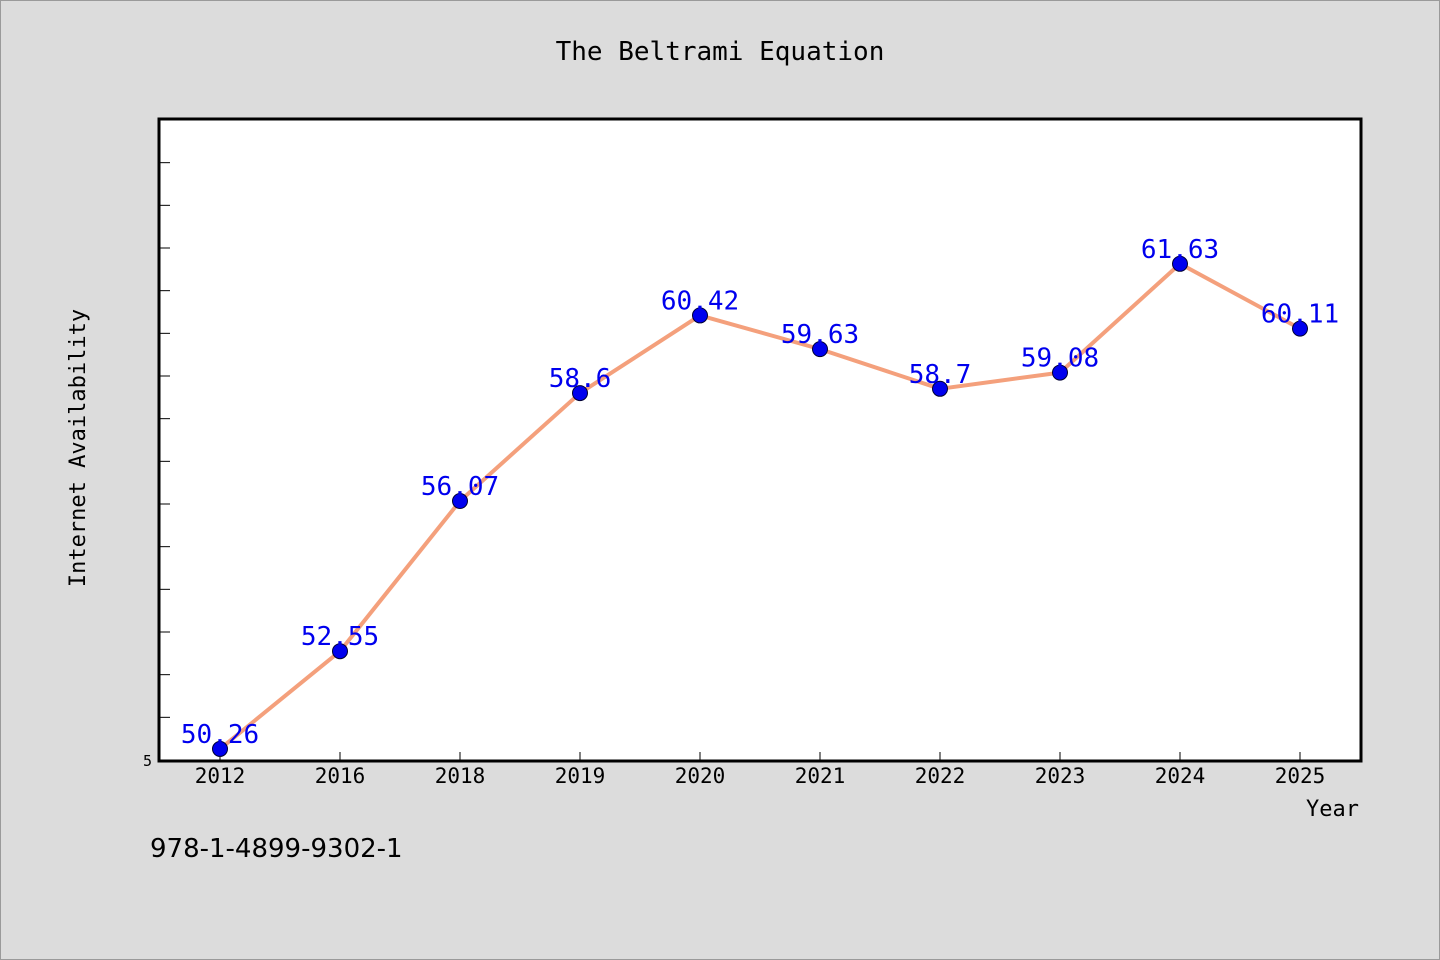 Image resolution: width=1440 pixels, height=960 pixels. I want to click on y-tick-label: 5, so click(147, 761).